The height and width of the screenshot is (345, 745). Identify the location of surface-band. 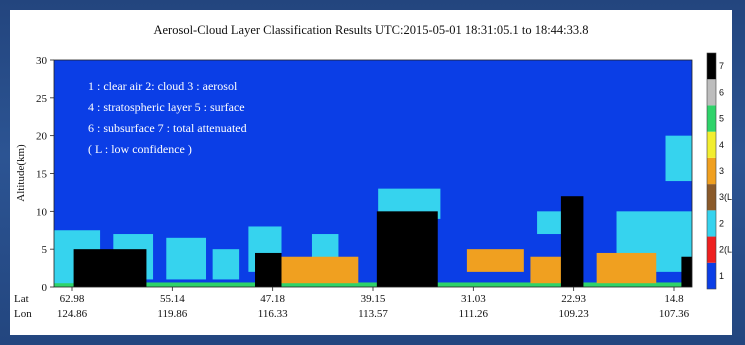
(373, 284).